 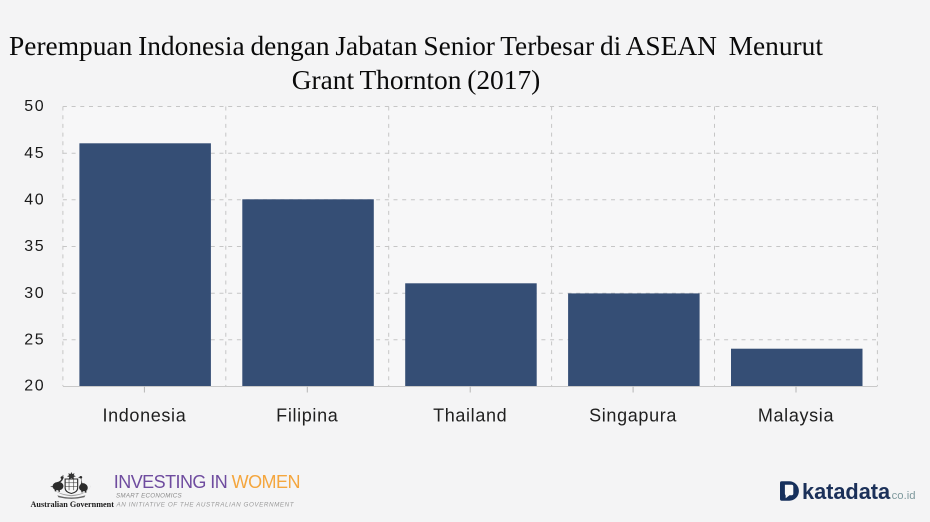 I want to click on svg-text: 45, so click(x=34, y=153).